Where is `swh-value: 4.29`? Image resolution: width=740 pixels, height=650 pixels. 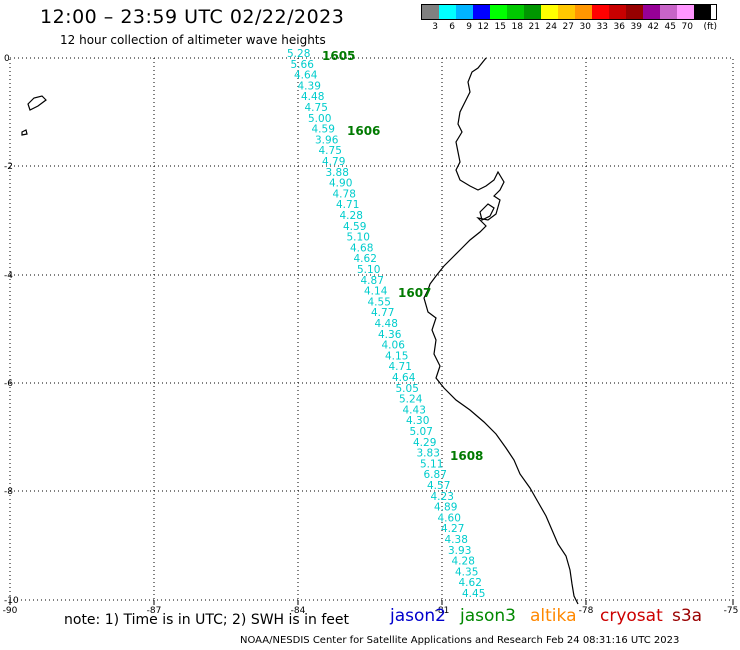
swh-value: 4.29 is located at coordinates (424, 443).